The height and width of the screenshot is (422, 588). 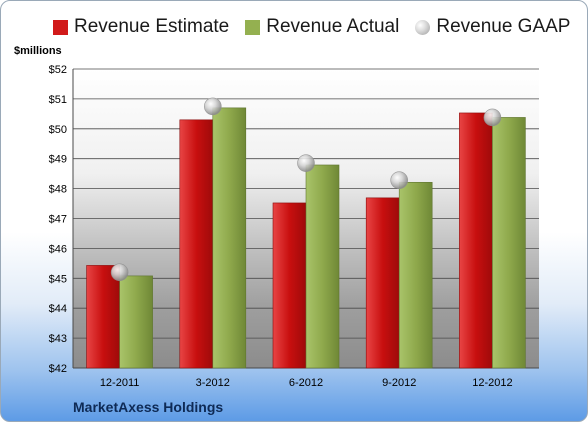 What do you see at coordinates (253, 27) in the screenshot?
I see `legend-swatch-actual` at bounding box center [253, 27].